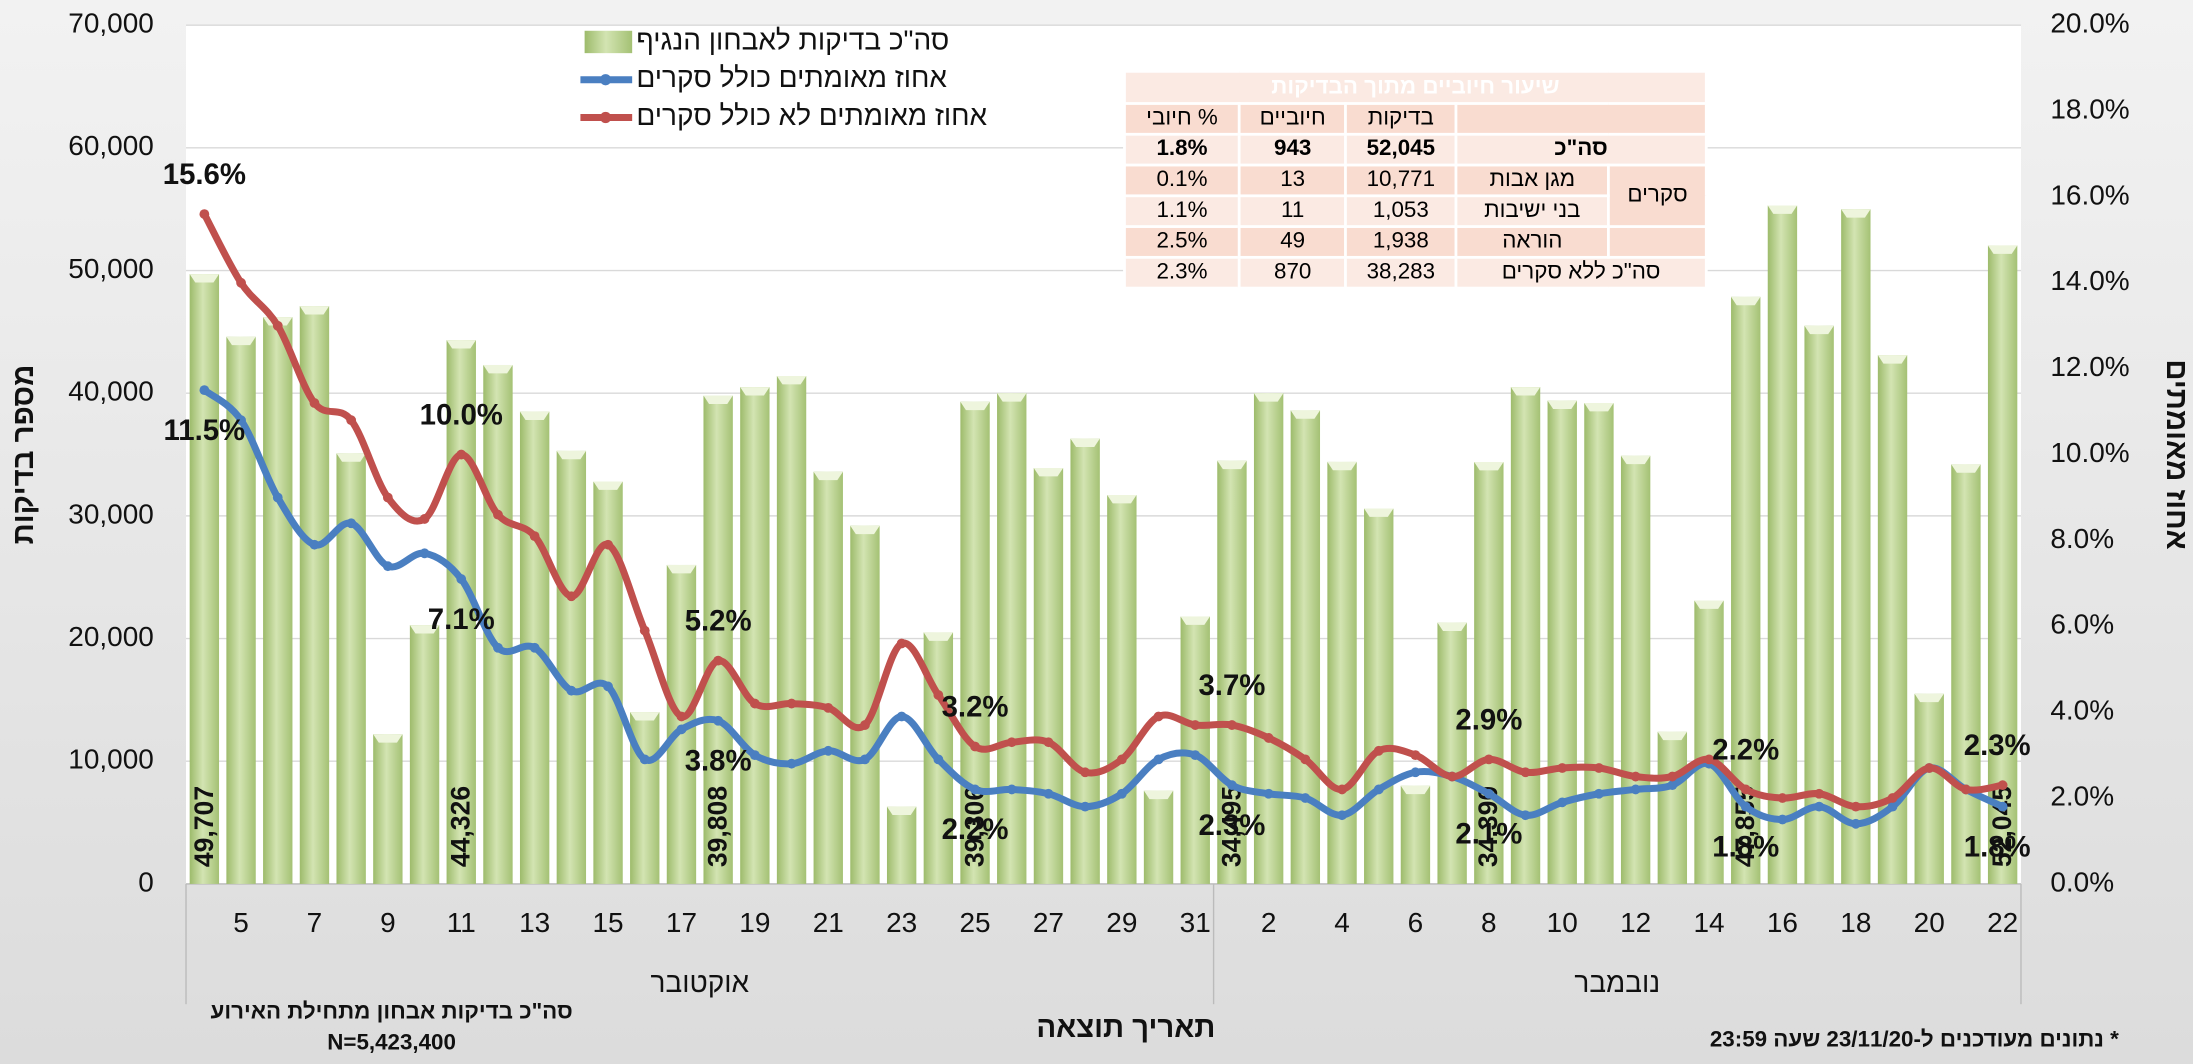 The height and width of the screenshot is (1064, 2193). I want to click on y-tick-label: 60,000, so click(111, 145).